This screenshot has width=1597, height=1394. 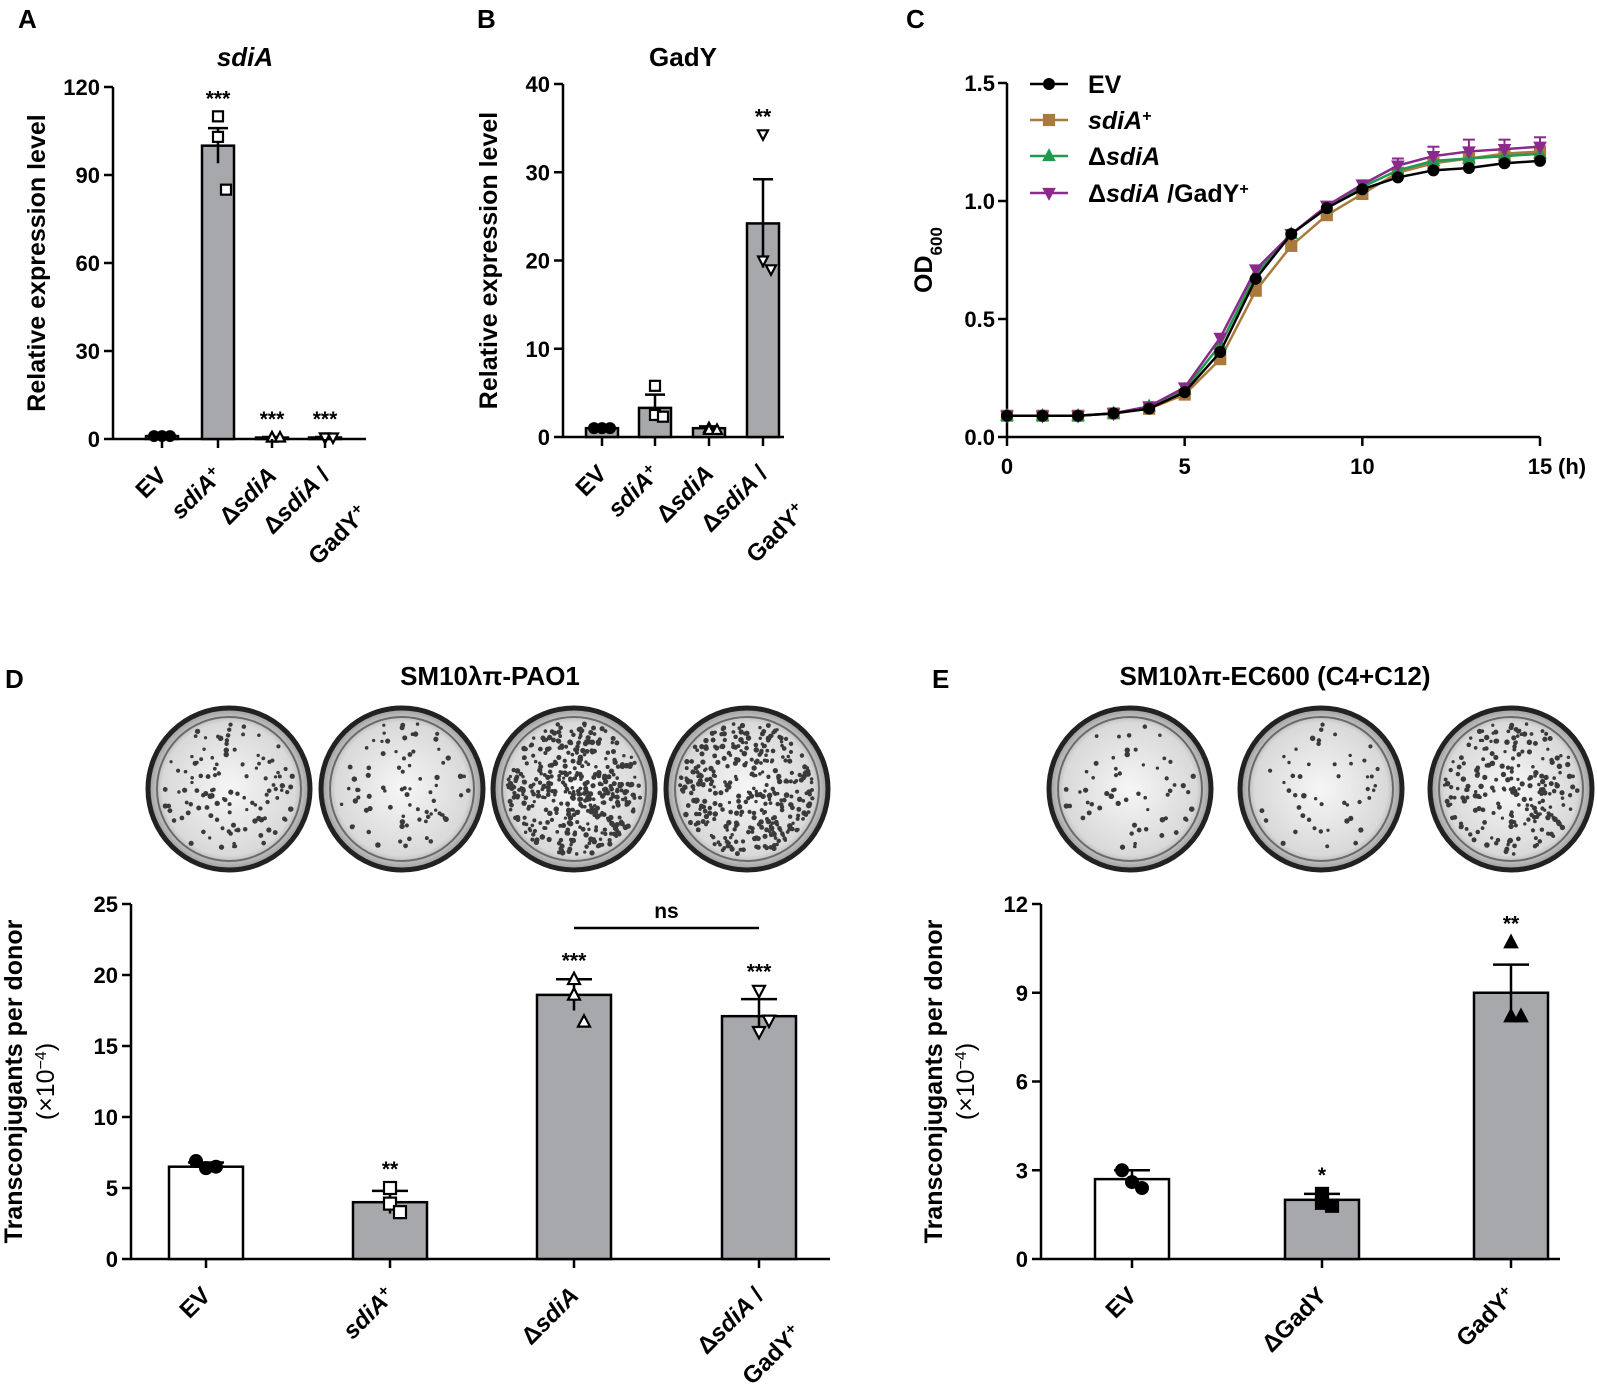 What do you see at coordinates (1120, 121) in the screenshot?
I see `legend-label-1: sdiA+` at bounding box center [1120, 121].